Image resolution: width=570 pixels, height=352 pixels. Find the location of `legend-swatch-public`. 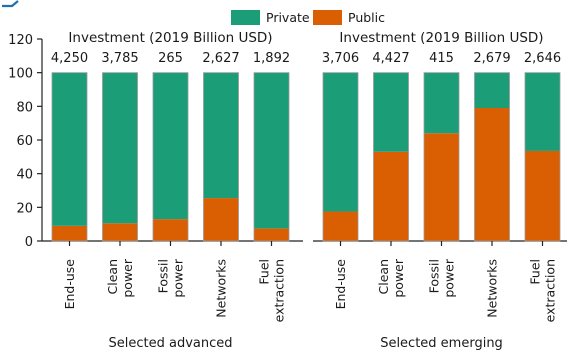

legend-swatch-public is located at coordinates (327, 17).